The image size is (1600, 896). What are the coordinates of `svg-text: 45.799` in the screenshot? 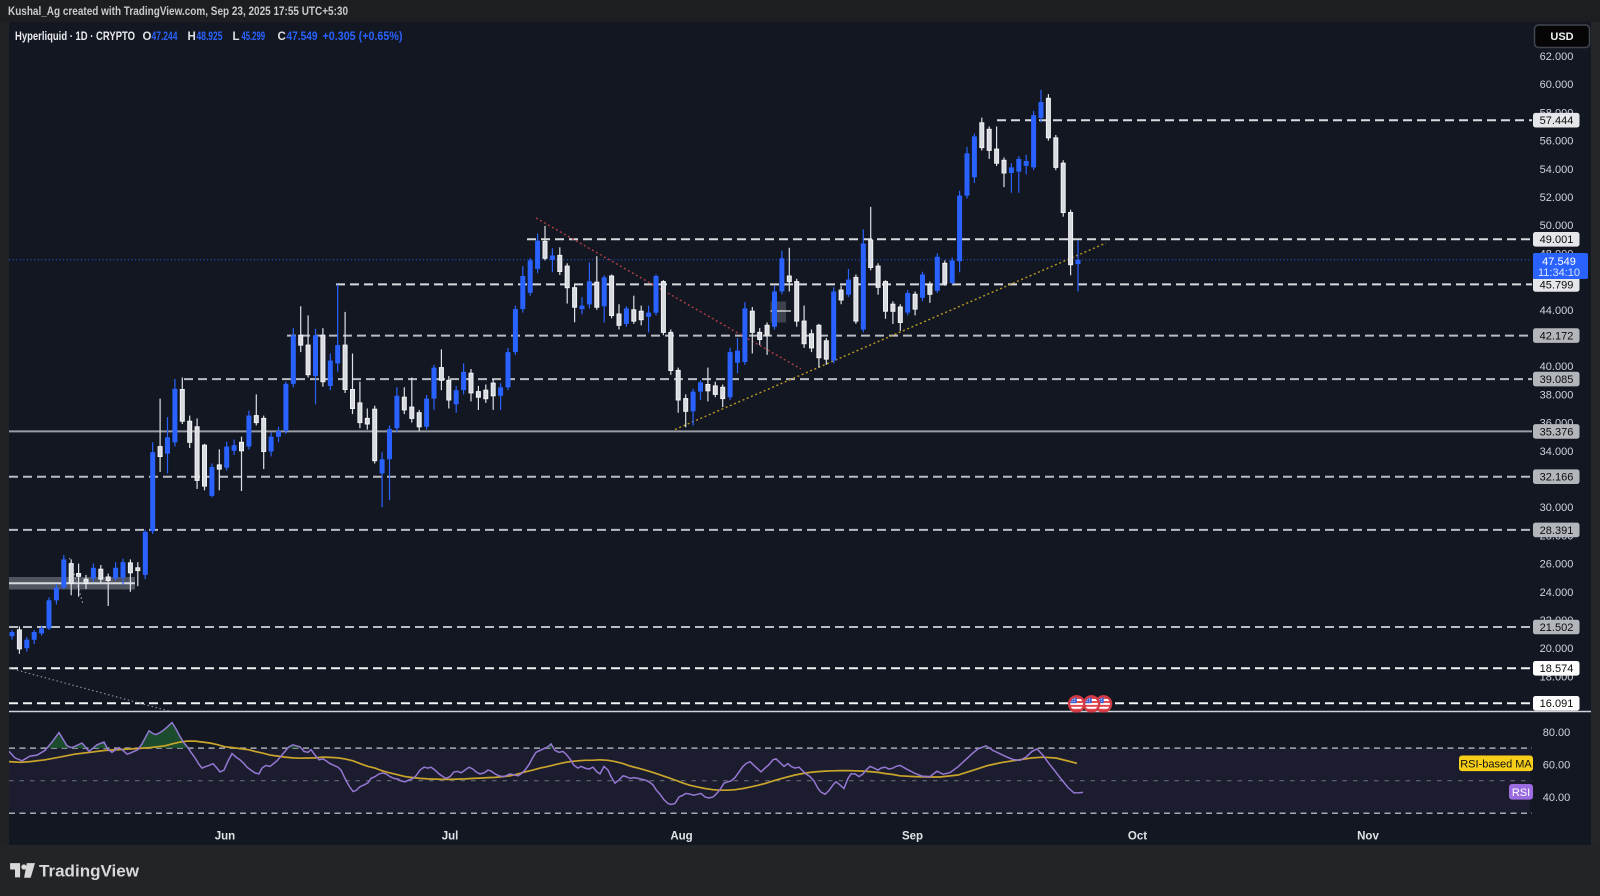 It's located at (1557, 285).